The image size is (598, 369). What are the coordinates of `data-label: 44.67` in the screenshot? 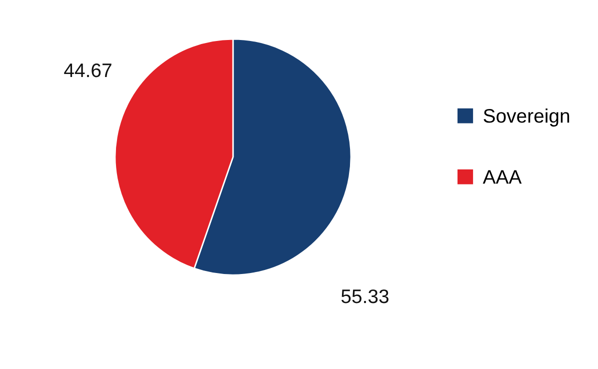 It's located at (88, 70).